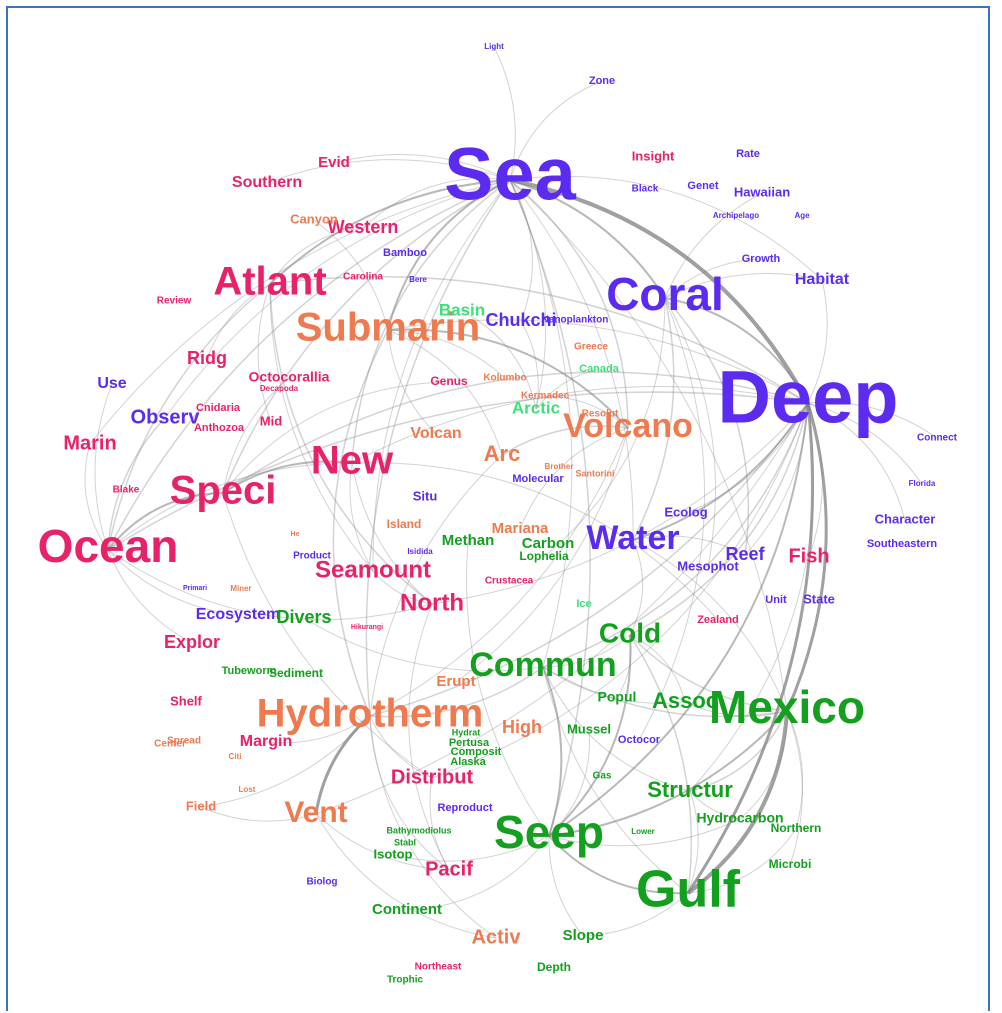 Image resolution: width=1002 pixels, height=1013 pixels. I want to click on node-label-primari: Primari, so click(195, 588).